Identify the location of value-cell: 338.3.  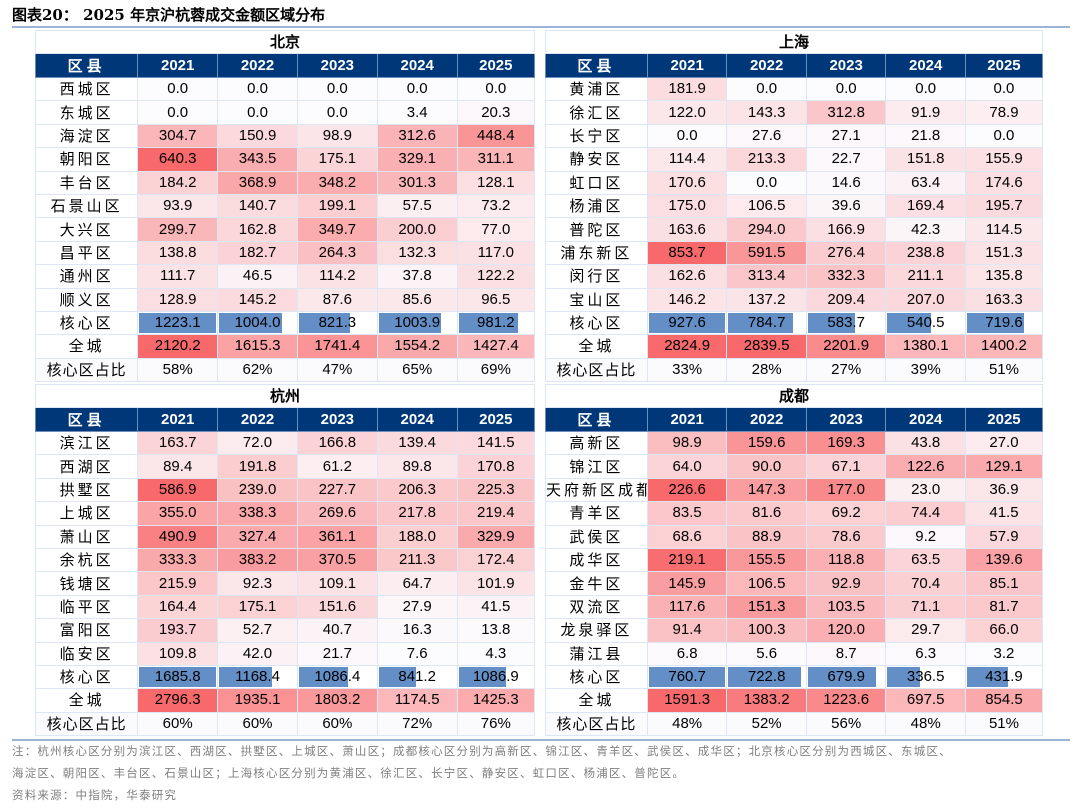
(257, 513).